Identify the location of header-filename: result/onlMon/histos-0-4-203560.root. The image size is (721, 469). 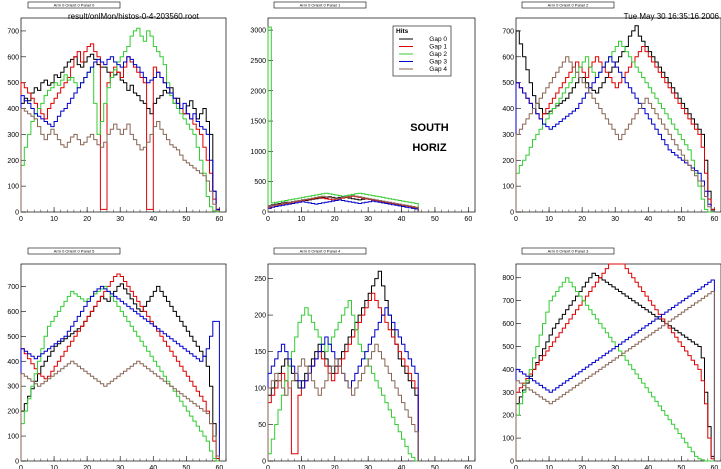
(133, 16).